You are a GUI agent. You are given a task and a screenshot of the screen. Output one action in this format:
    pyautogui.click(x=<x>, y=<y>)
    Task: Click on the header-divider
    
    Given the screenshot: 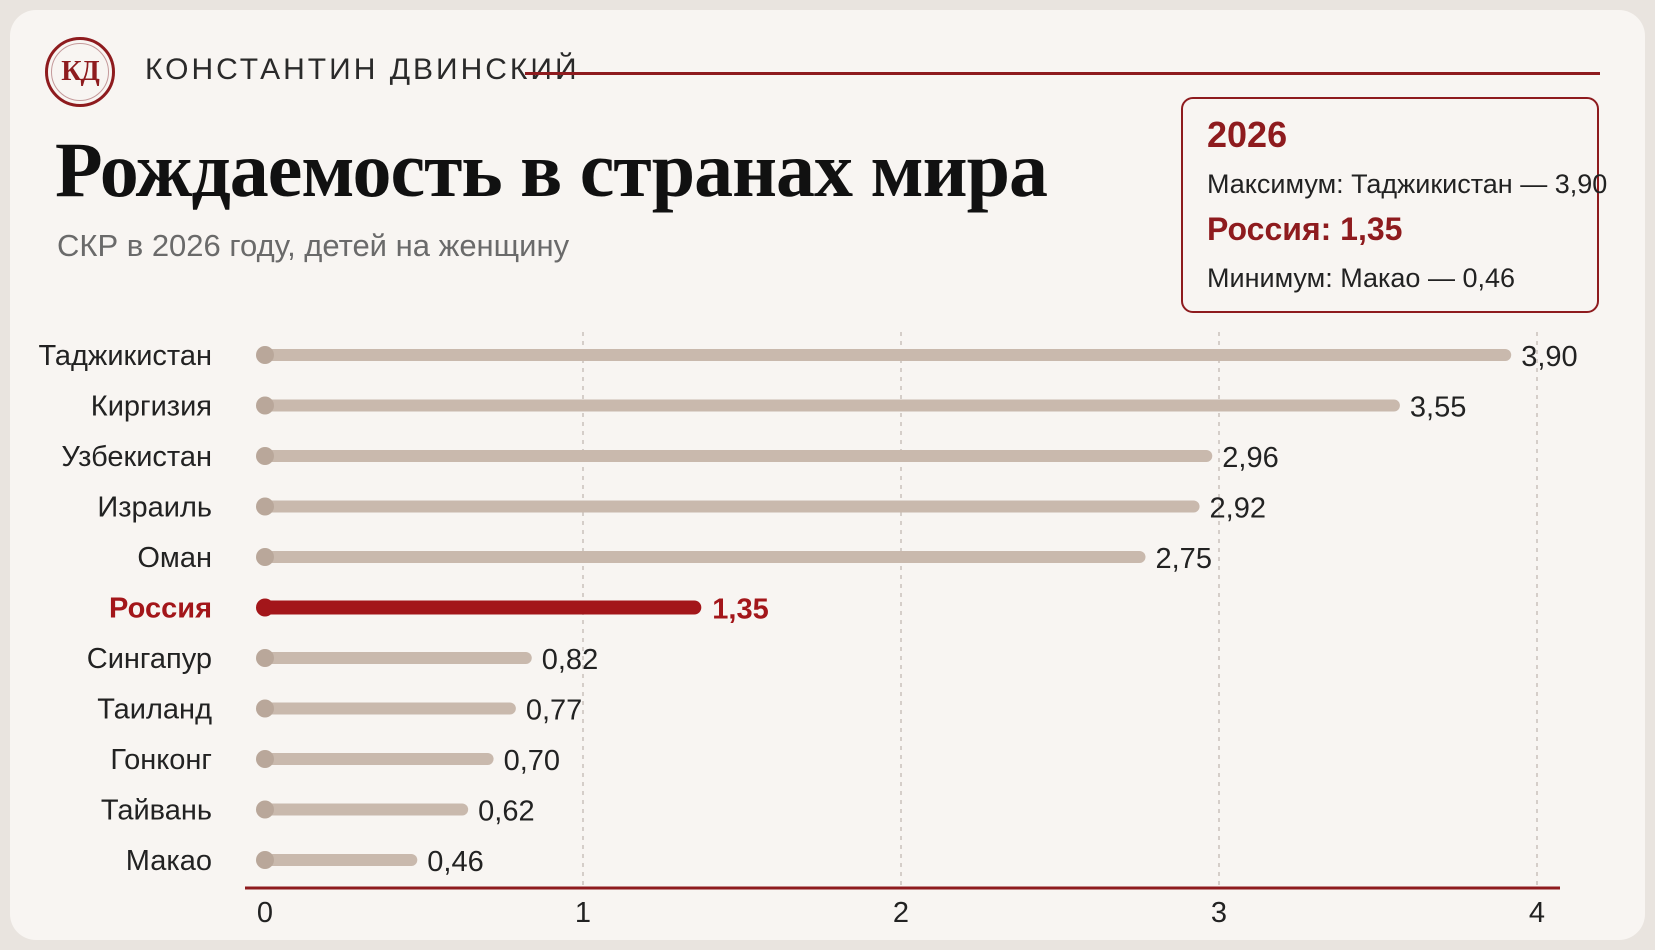 What is the action you would take?
    pyautogui.click(x=1062, y=73)
    